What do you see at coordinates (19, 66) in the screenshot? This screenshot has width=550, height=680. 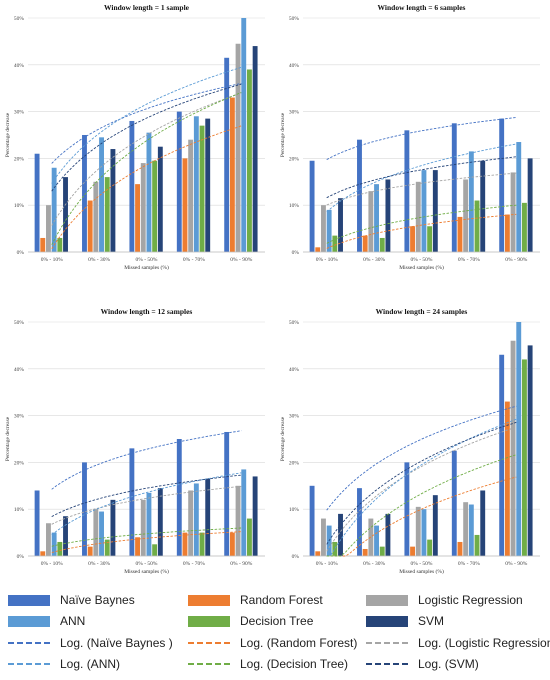 I see `y-tick-label: 40%` at bounding box center [19, 66].